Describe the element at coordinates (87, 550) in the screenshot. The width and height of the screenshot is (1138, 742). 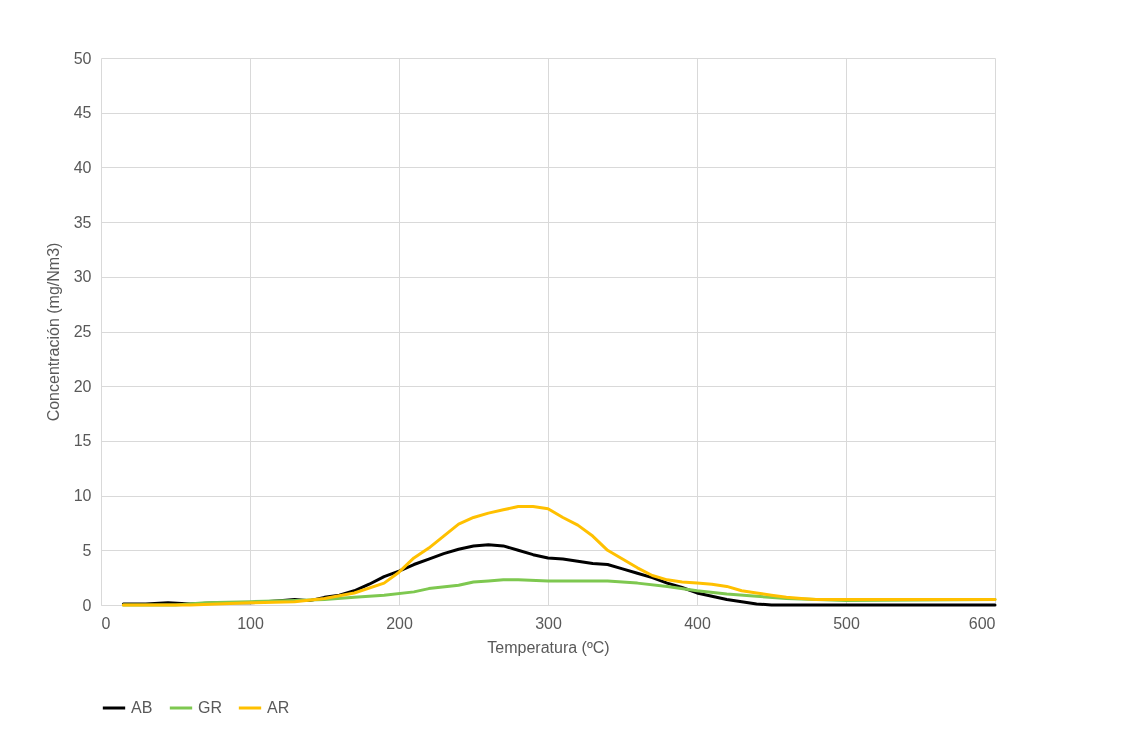
I see `y-tick-label: 5` at that location.